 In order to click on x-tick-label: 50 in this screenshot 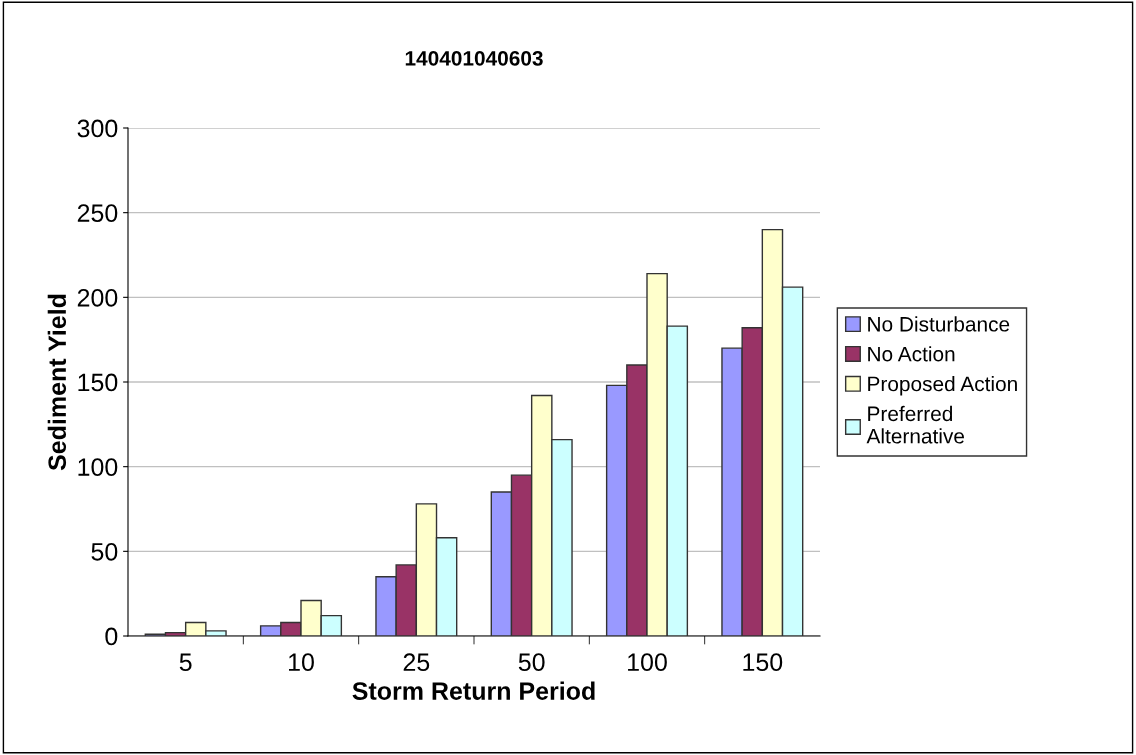, I will do `click(531, 662)`.